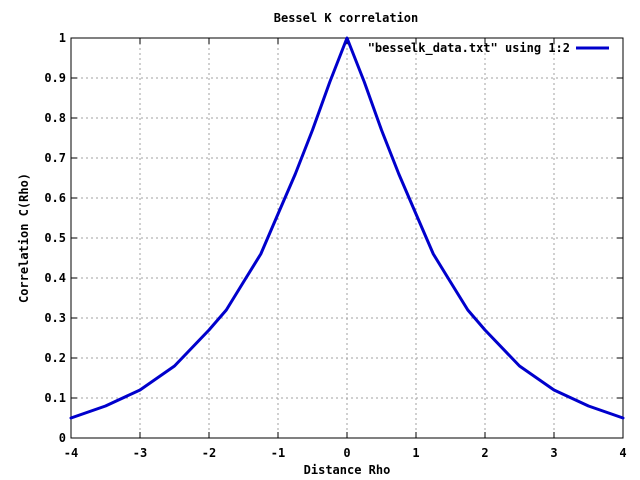 This screenshot has height=480, width=640. I want to click on y-tick-label: 0, so click(62, 438).